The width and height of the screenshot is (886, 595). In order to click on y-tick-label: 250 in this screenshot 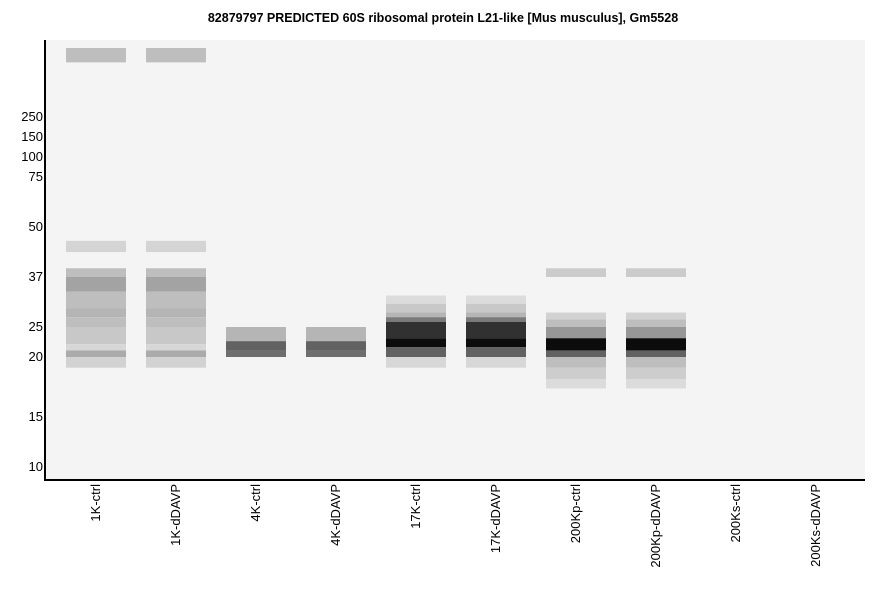, I will do `click(32, 116)`.